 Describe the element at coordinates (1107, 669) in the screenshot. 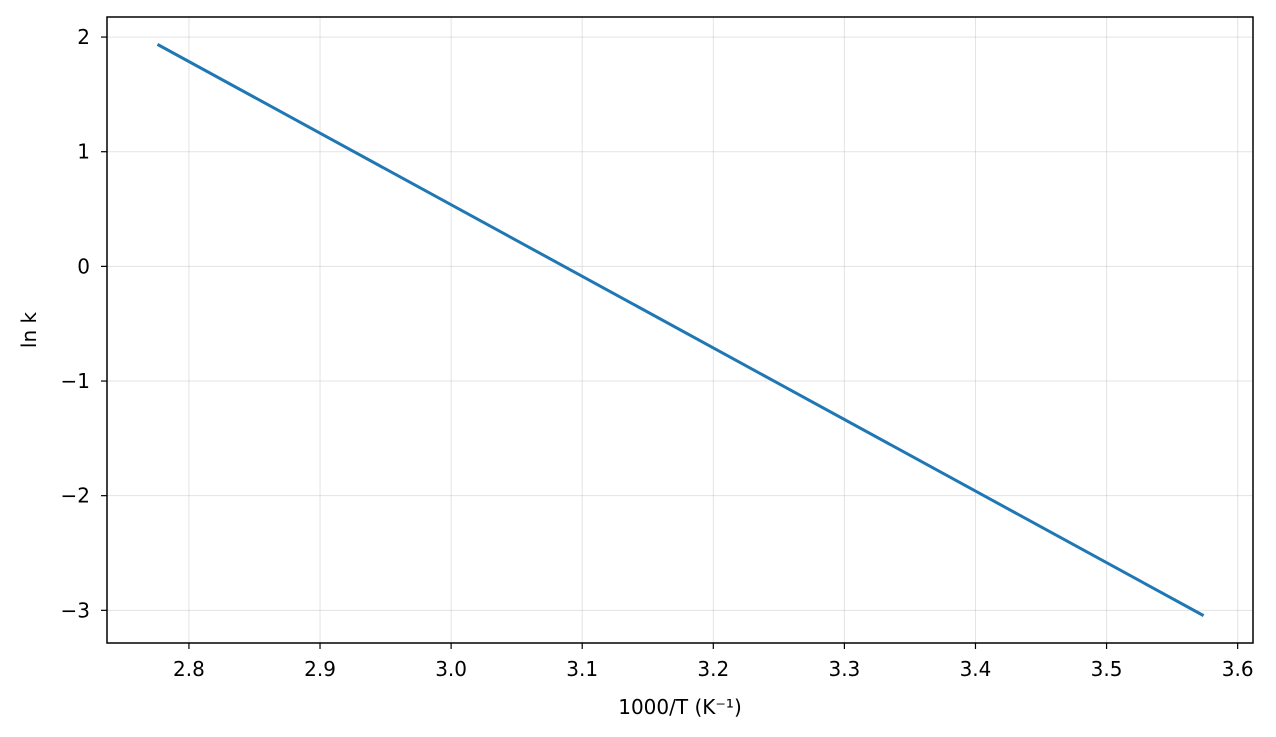

I see `x-tick-label: 3.5` at that location.